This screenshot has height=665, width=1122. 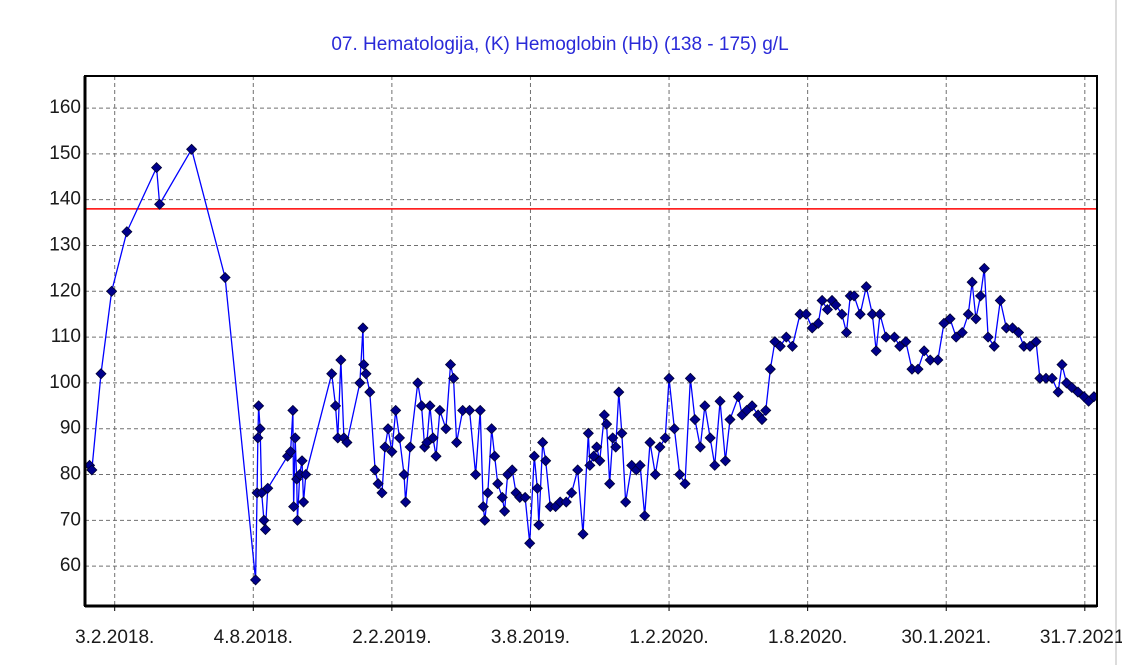 What do you see at coordinates (65, 153) in the screenshot?
I see `y-tick-label: 150` at bounding box center [65, 153].